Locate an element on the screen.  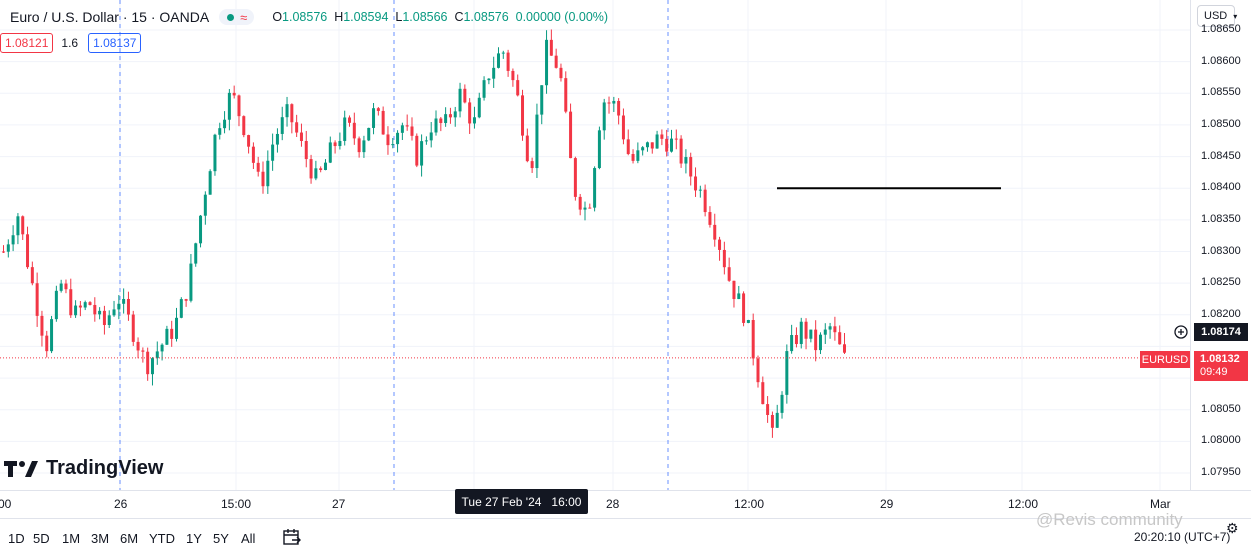
range-ytd: YTD is located at coordinates (162, 538).